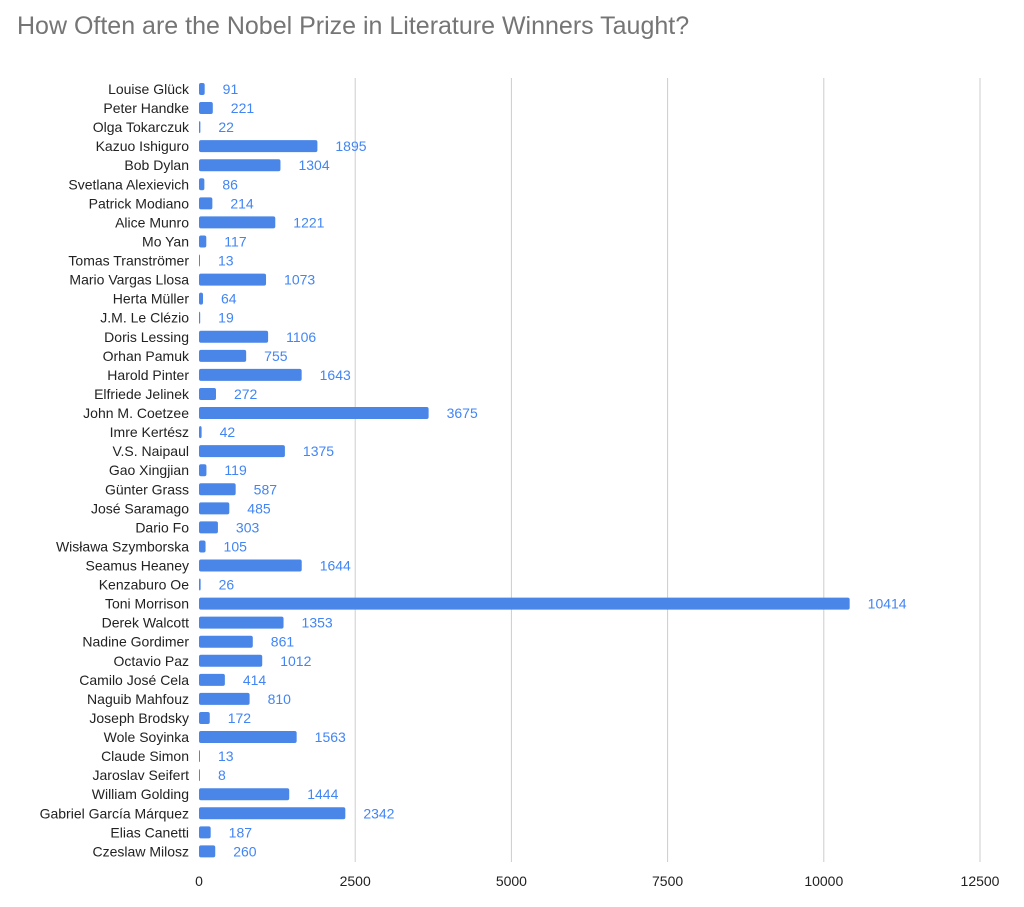 Image resolution: width=1024 pixels, height=907 pixels. Describe the element at coordinates (245, 851) in the screenshot. I see `value-label: 260` at that location.